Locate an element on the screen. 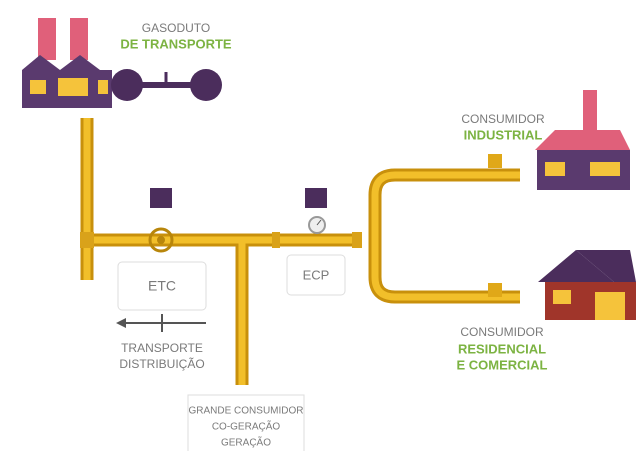  gasoduto-label: GASODUTO is located at coordinates (176, 28).